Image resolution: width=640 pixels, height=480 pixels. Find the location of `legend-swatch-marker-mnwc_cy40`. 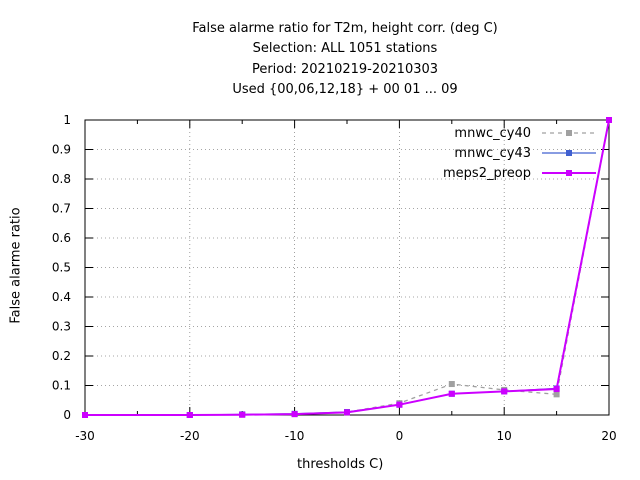

legend-swatch-marker-mnwc_cy40 is located at coordinates (569, 133).